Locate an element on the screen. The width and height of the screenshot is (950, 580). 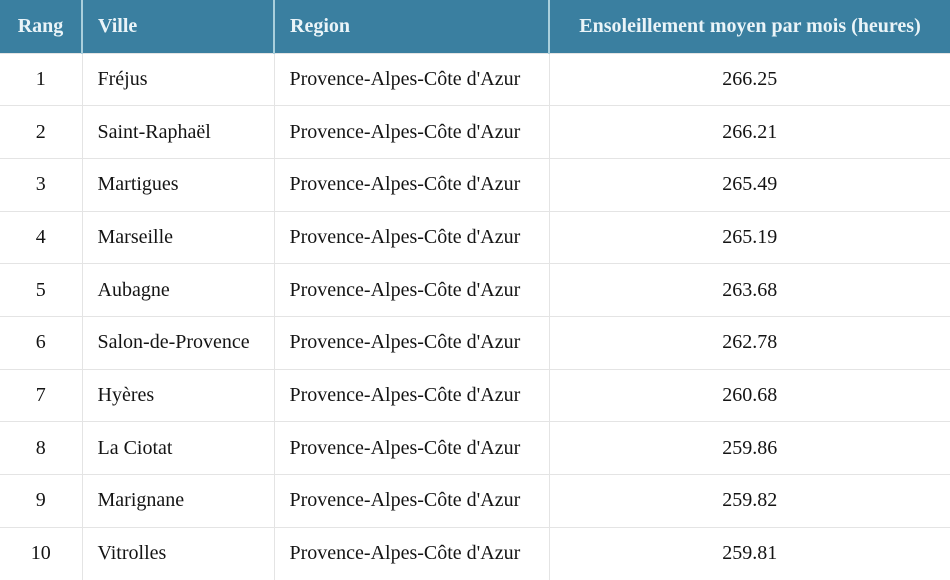
cell-valeur: 266.25 is located at coordinates (749, 79).